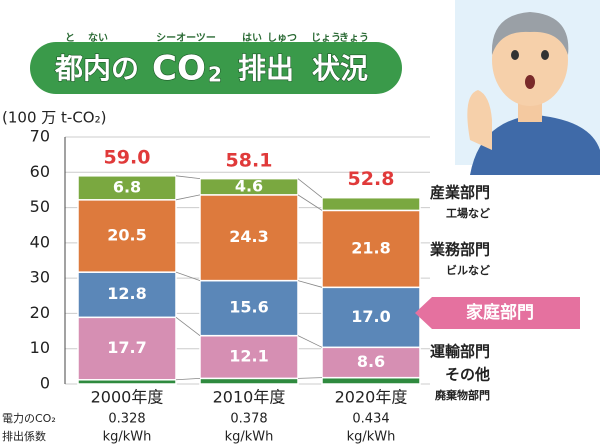 The width and height of the screenshot is (600, 445). I want to click on y-tick-label: 30, so click(40, 277).